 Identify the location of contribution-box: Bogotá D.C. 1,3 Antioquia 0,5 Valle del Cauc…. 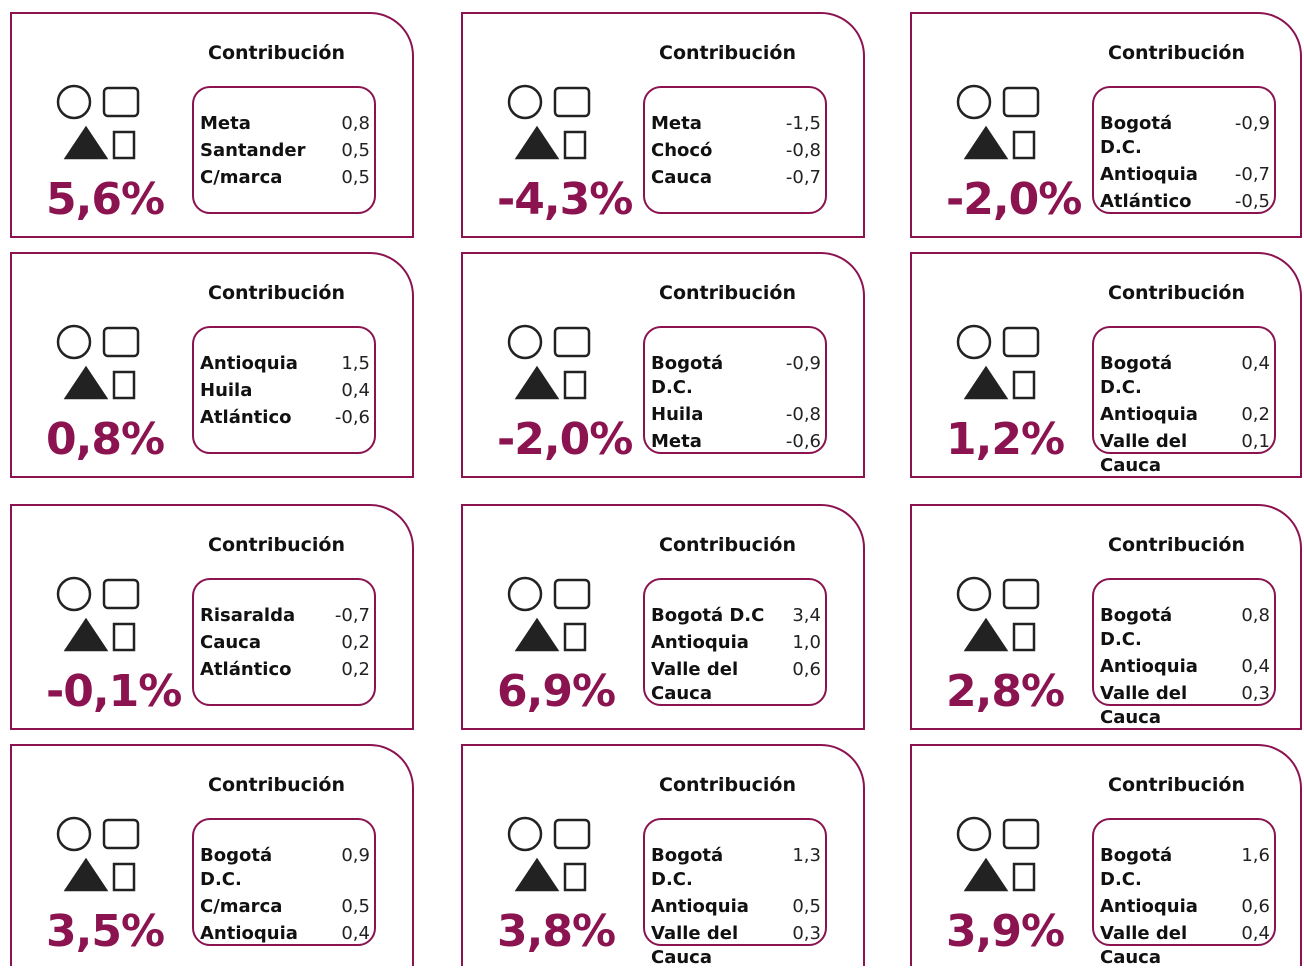
(735, 893).